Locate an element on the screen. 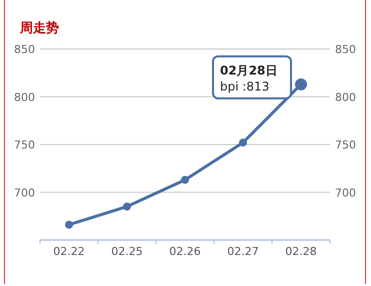 Image resolution: width=371 pixels, height=286 pixels. y2-tick-label: 700 is located at coordinates (345, 193).